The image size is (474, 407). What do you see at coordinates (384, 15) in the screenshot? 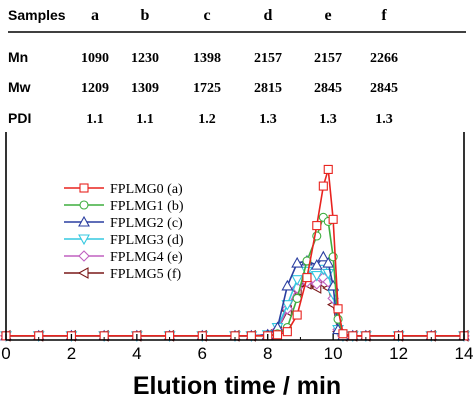
I see `table-header: f` at bounding box center [384, 15].